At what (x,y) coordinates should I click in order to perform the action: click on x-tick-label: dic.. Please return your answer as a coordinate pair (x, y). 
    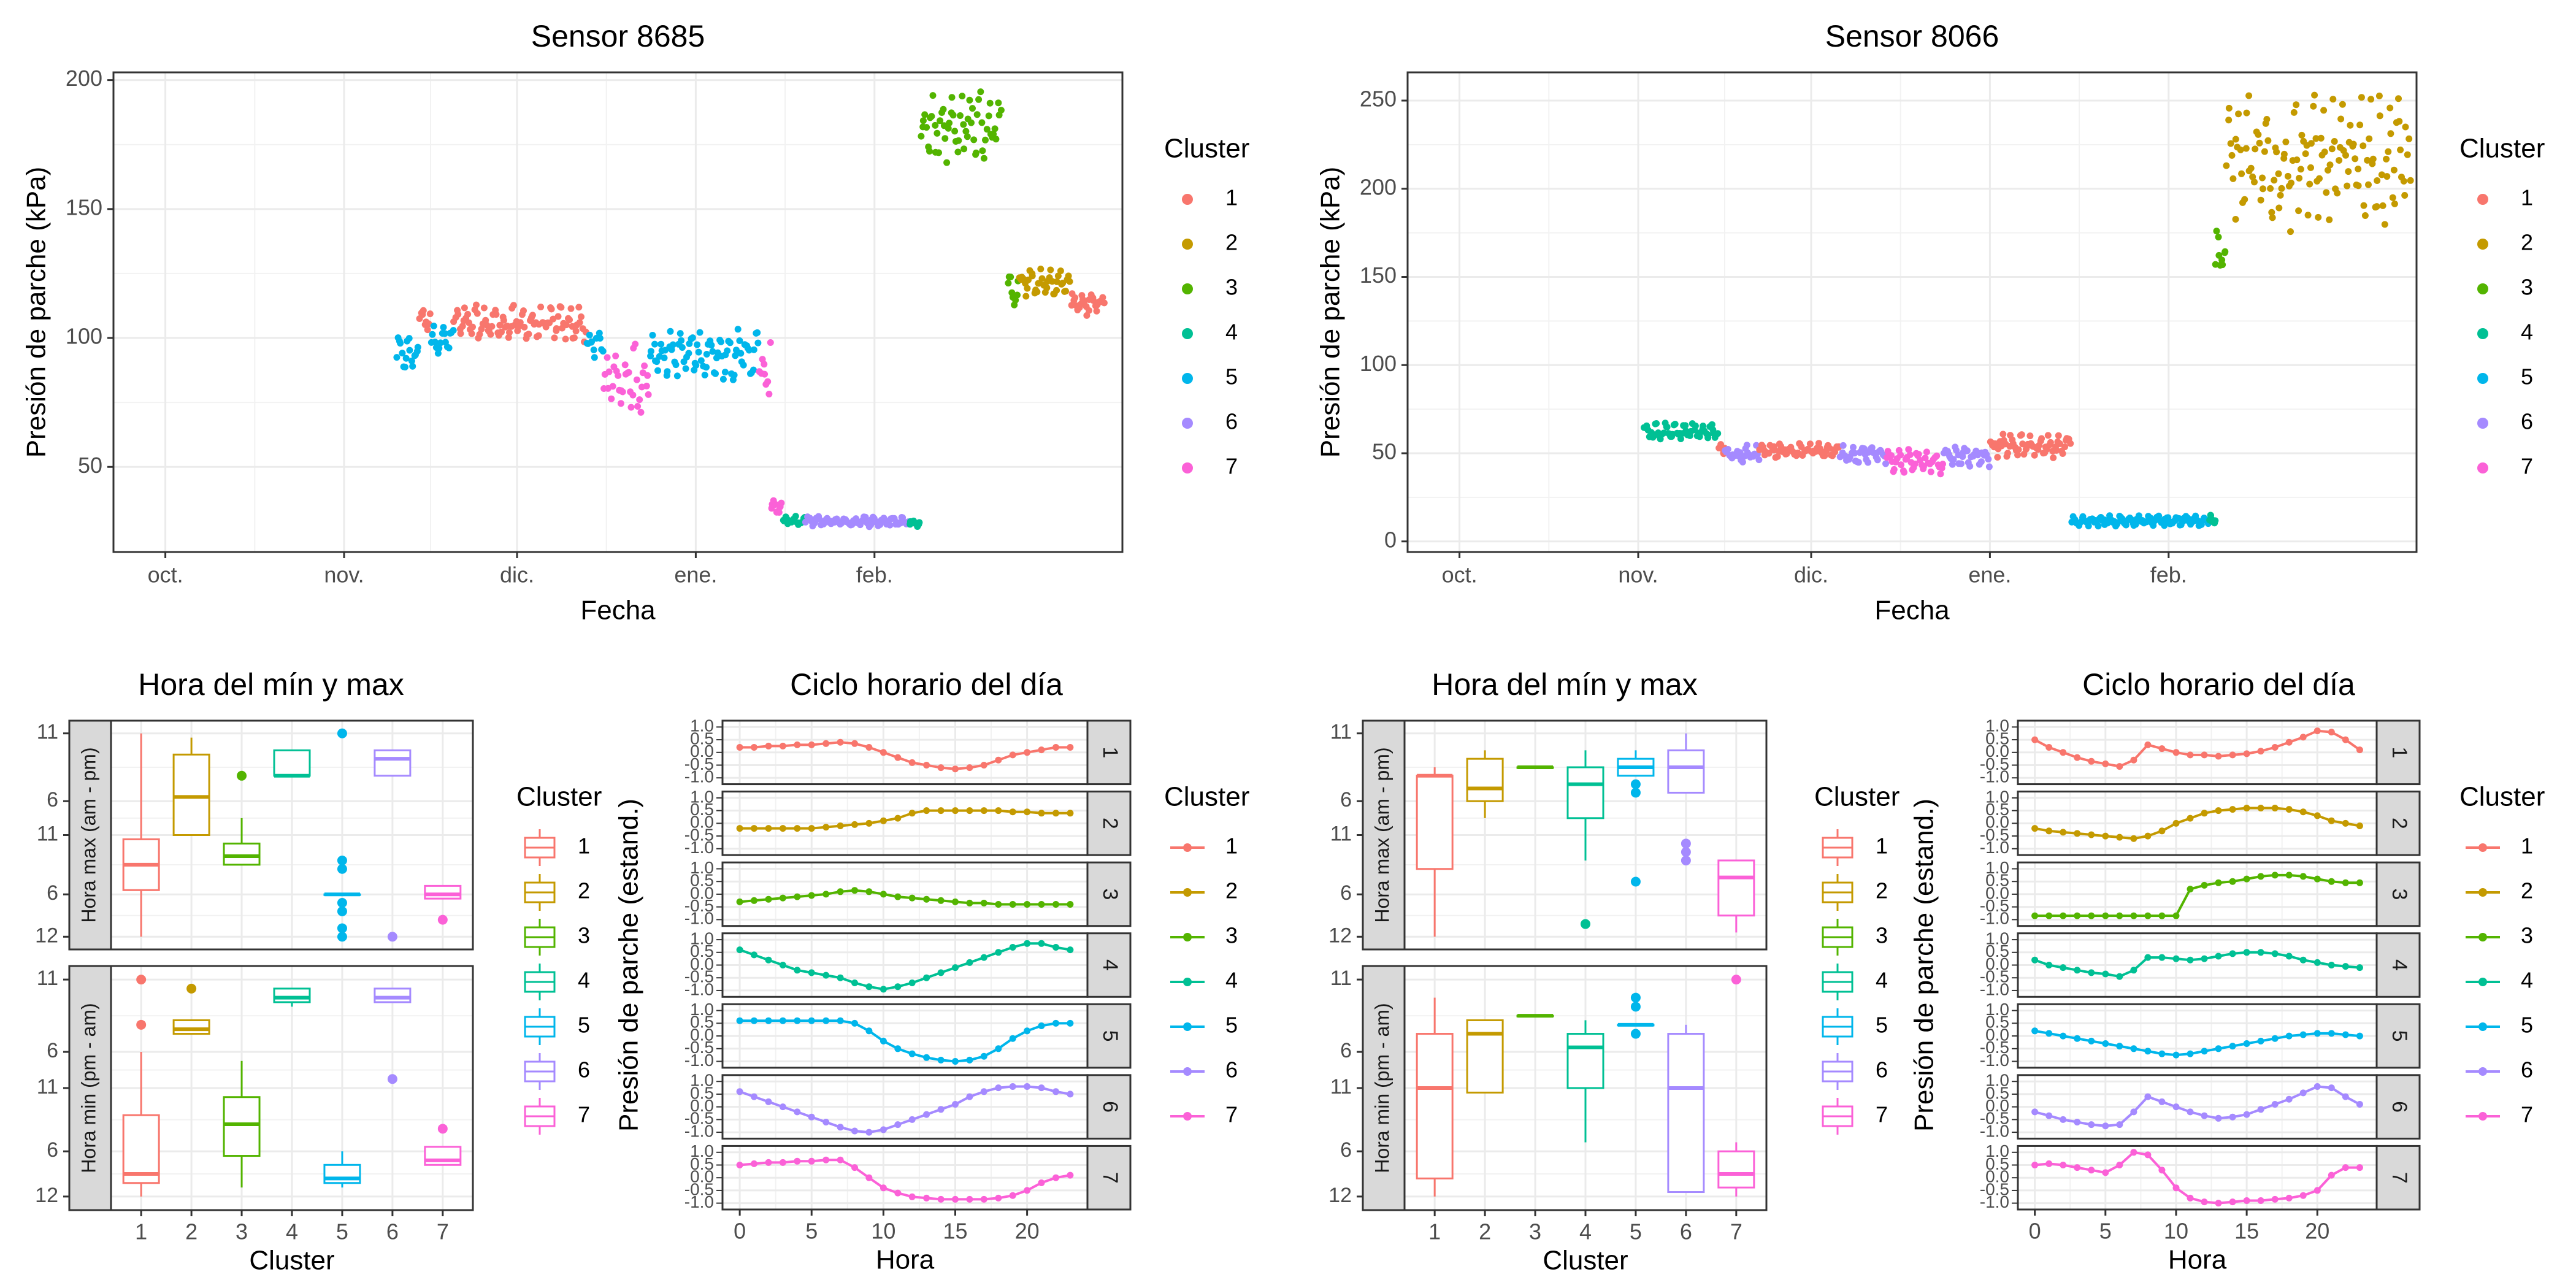
    Looking at the image, I should click on (1811, 575).